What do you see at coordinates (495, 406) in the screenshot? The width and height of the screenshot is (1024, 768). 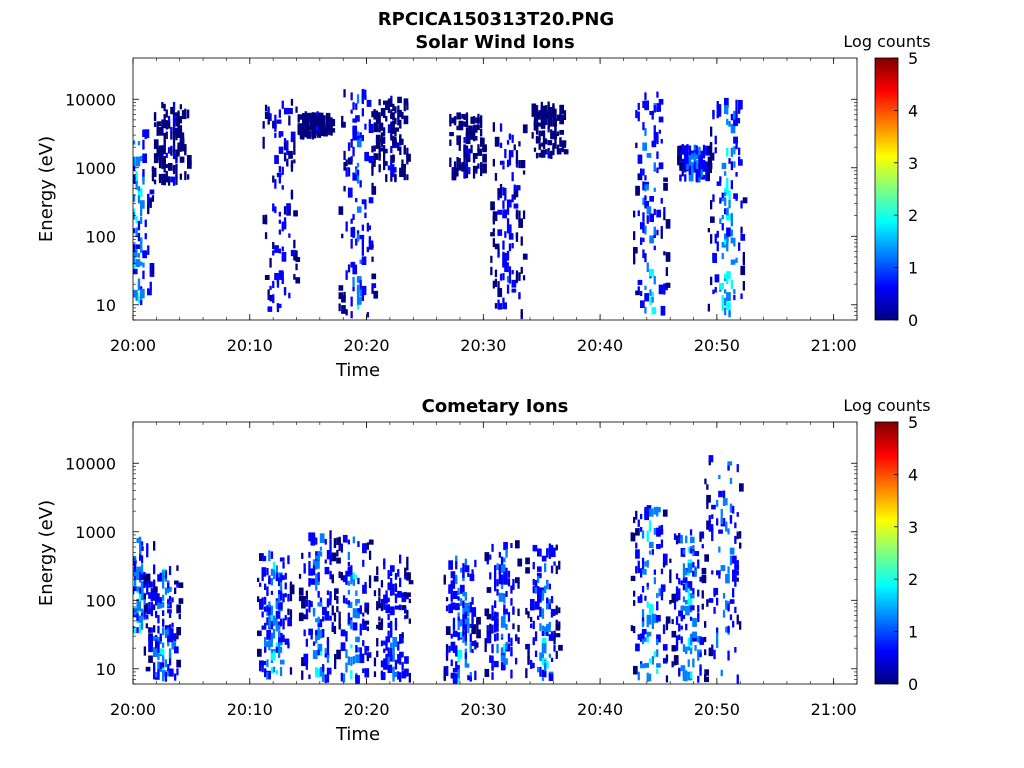 I see `panel-title: Cometary Ions` at bounding box center [495, 406].